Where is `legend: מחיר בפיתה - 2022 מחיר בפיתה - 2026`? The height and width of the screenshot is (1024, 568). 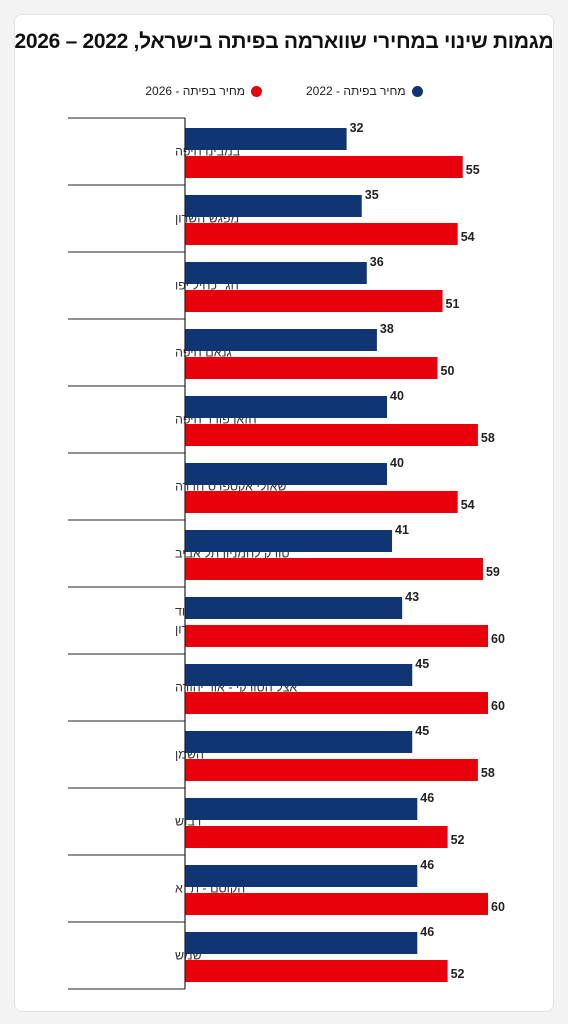
legend: מחיר בפיתה - 2022 מחיר בפיתה - 2026 is located at coordinates (284, 91).